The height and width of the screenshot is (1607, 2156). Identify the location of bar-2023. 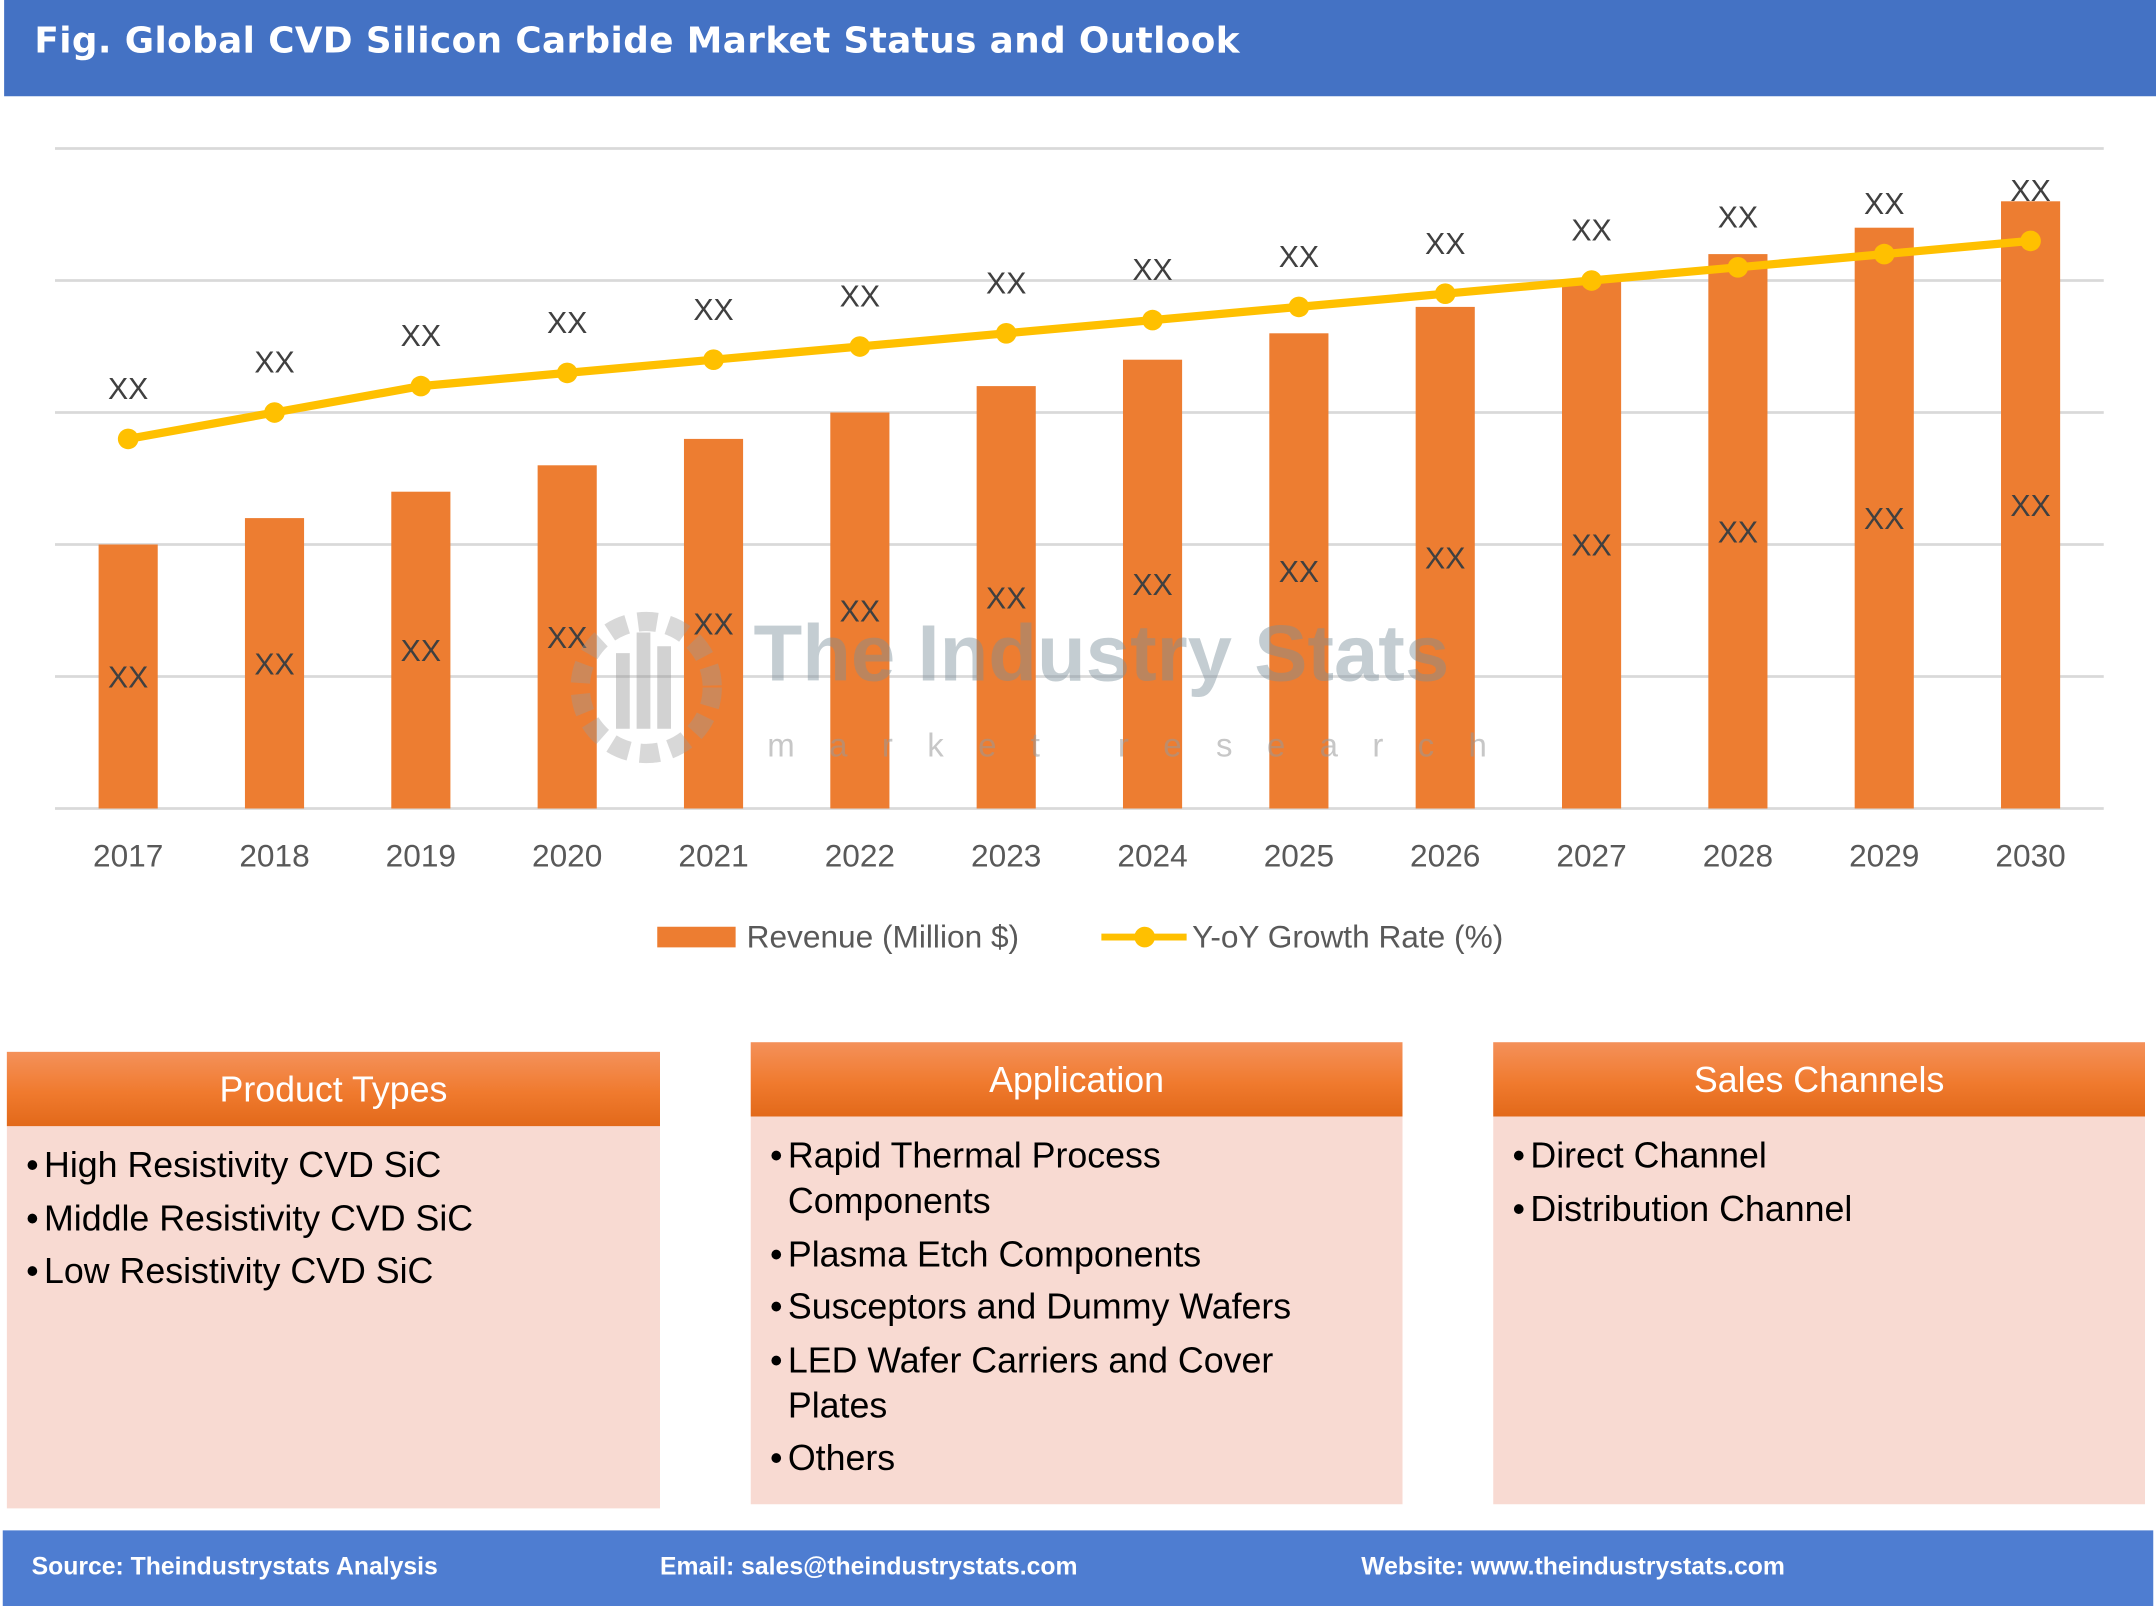
(1006, 597).